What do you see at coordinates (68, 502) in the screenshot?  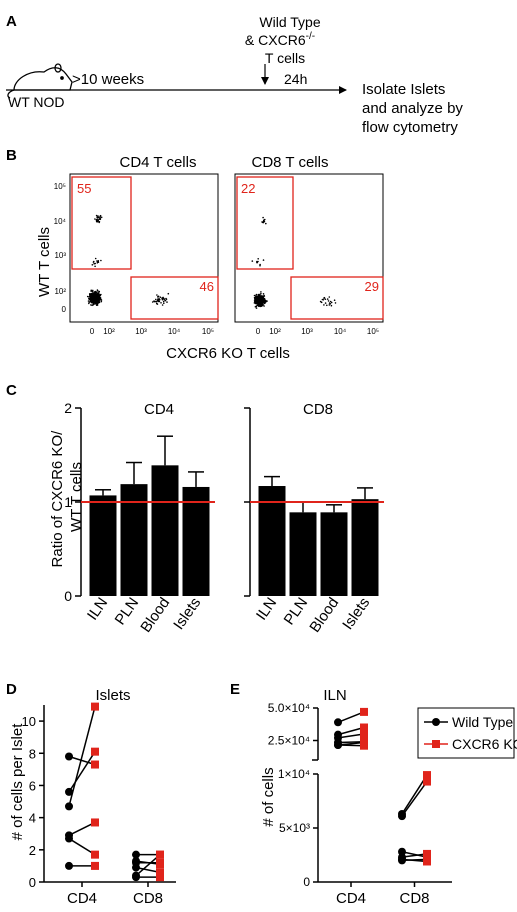 I see `y-tick-label: 1` at bounding box center [68, 502].